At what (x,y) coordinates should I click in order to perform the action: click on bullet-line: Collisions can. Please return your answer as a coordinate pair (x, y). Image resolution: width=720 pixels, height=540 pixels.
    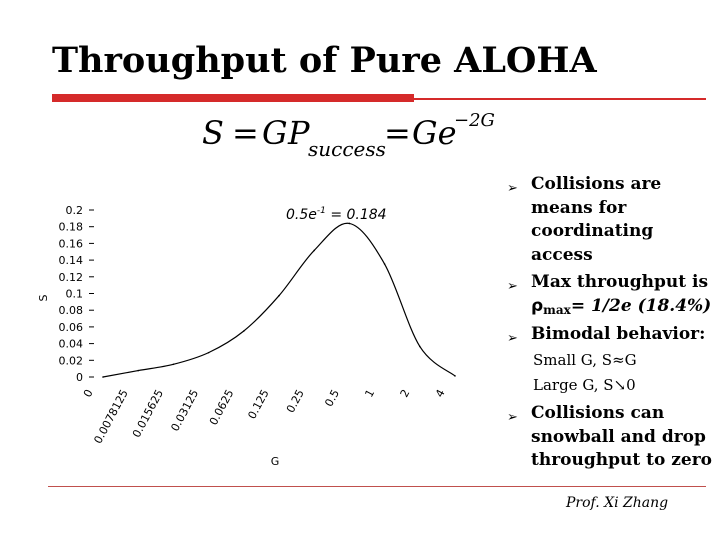
    Looking at the image, I should click on (598, 413).